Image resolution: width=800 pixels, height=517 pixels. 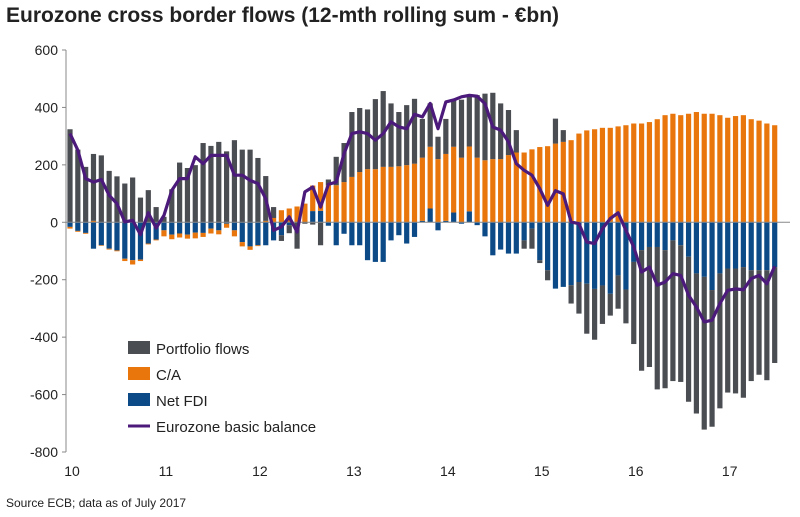 I want to click on y-tick-label: -200, so click(x=44, y=280).